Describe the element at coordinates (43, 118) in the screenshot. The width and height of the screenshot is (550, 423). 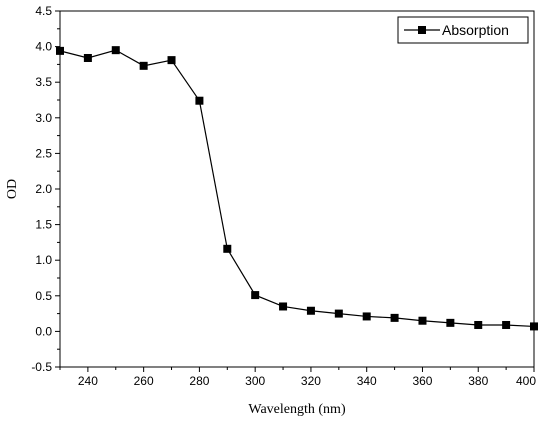
I see `y-tick-label: 3.0` at that location.